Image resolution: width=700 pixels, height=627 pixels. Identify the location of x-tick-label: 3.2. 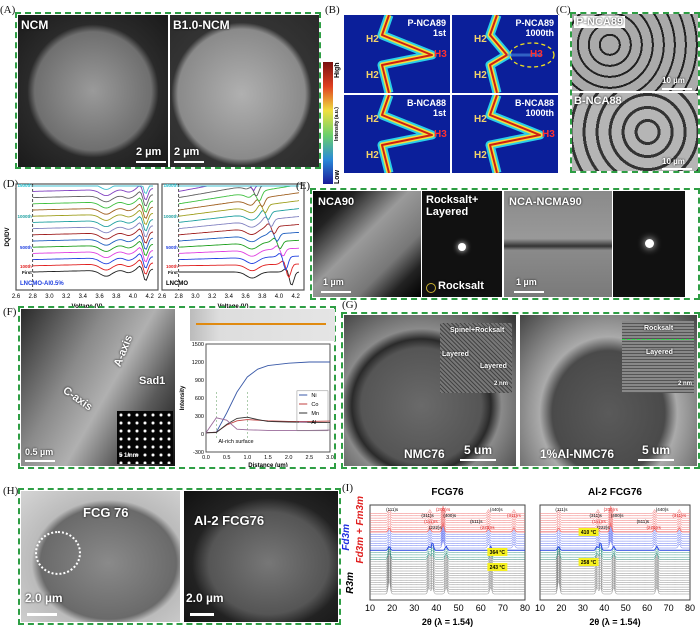
(66, 297).